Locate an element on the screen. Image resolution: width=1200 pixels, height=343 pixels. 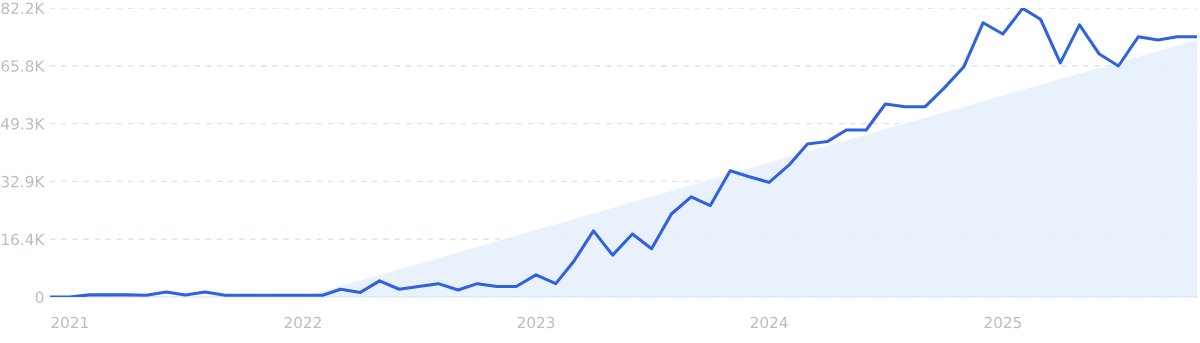
y-tick-label: 82.2K is located at coordinates (23, 8).